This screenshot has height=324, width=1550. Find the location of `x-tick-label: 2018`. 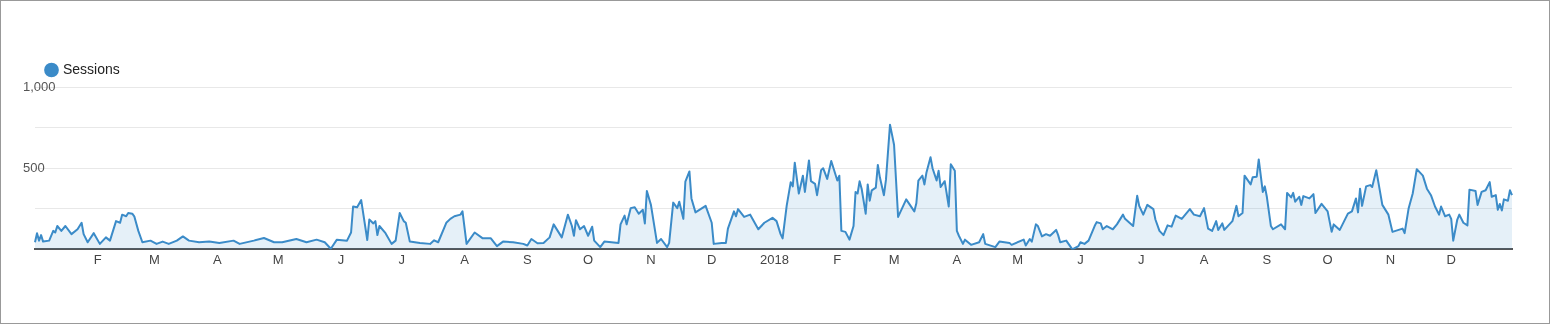

x-tick-label: 2018 is located at coordinates (774, 259).